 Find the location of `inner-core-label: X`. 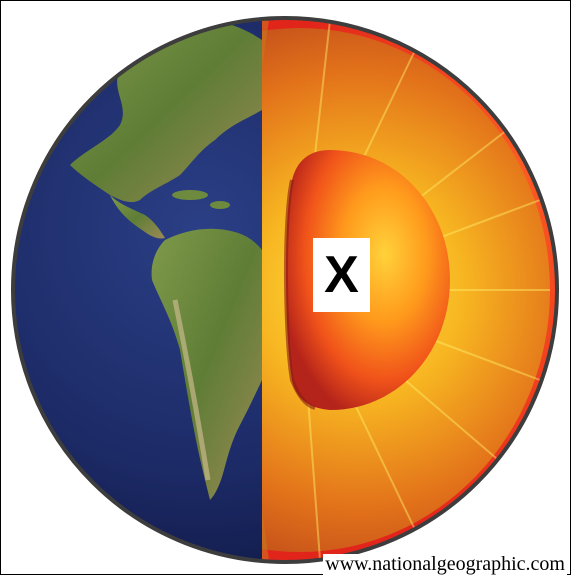

inner-core-label: X is located at coordinates (341, 275).